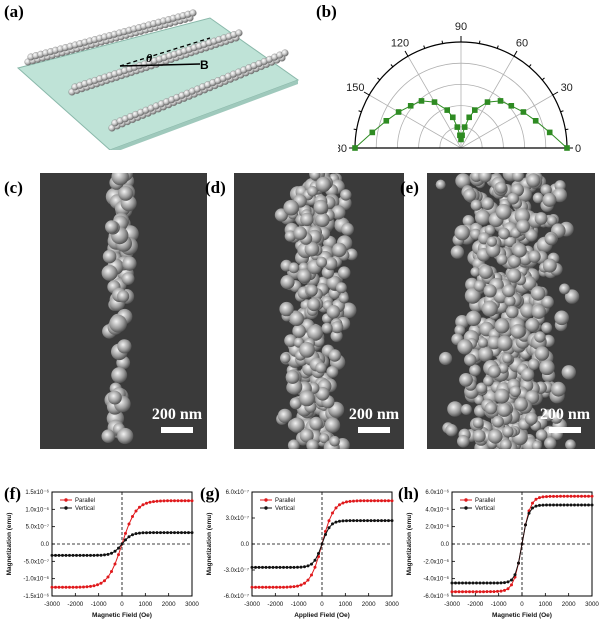 The width and height of the screenshot is (600, 622). Describe the element at coordinates (436, 561) in the screenshot. I see `y-tick-label: -2.0x10⁻⁶` at that location.